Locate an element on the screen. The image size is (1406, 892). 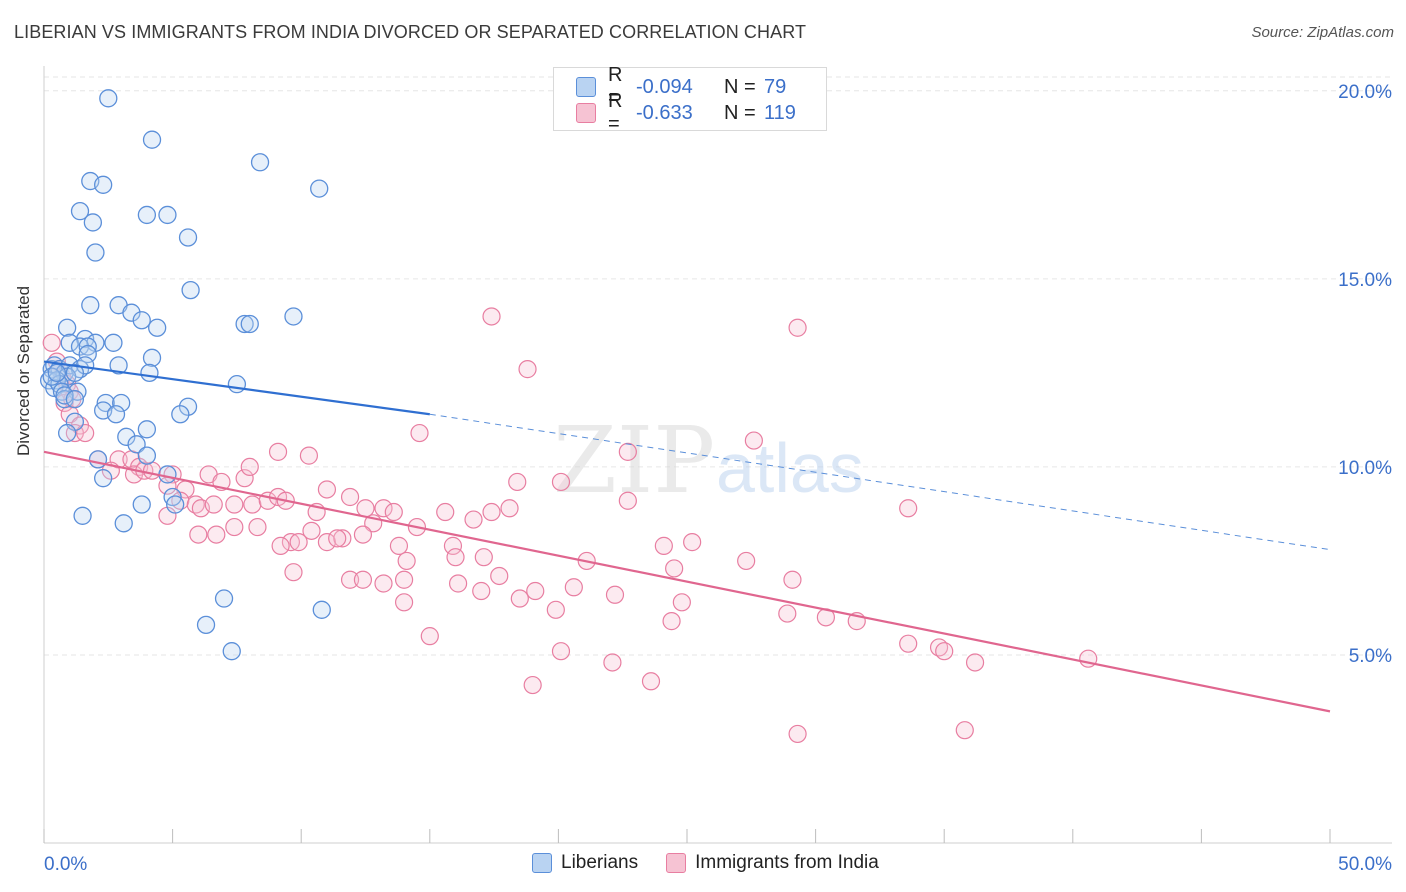
legend-r-label: R = is located at coordinates (615, 112).